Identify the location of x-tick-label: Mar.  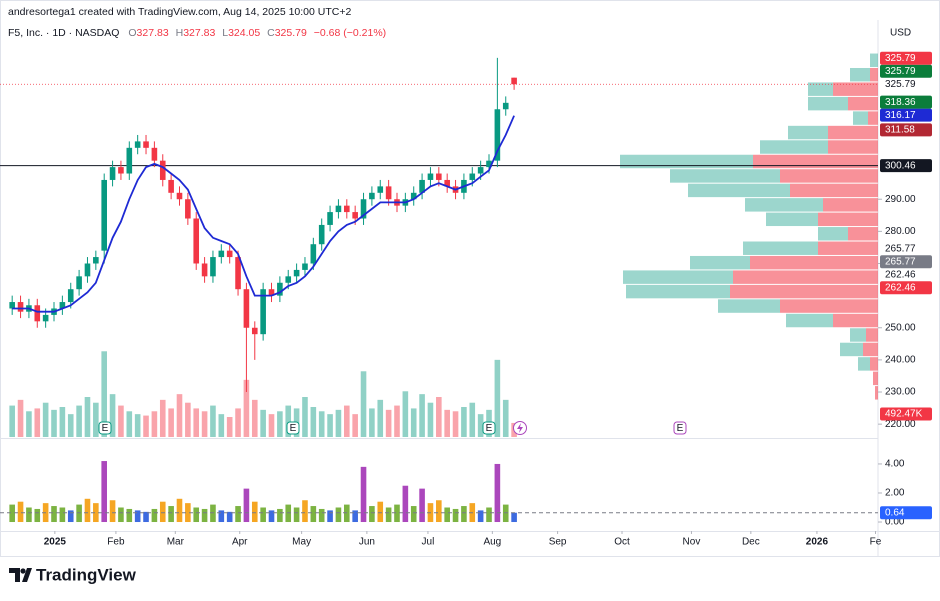
(176, 542).